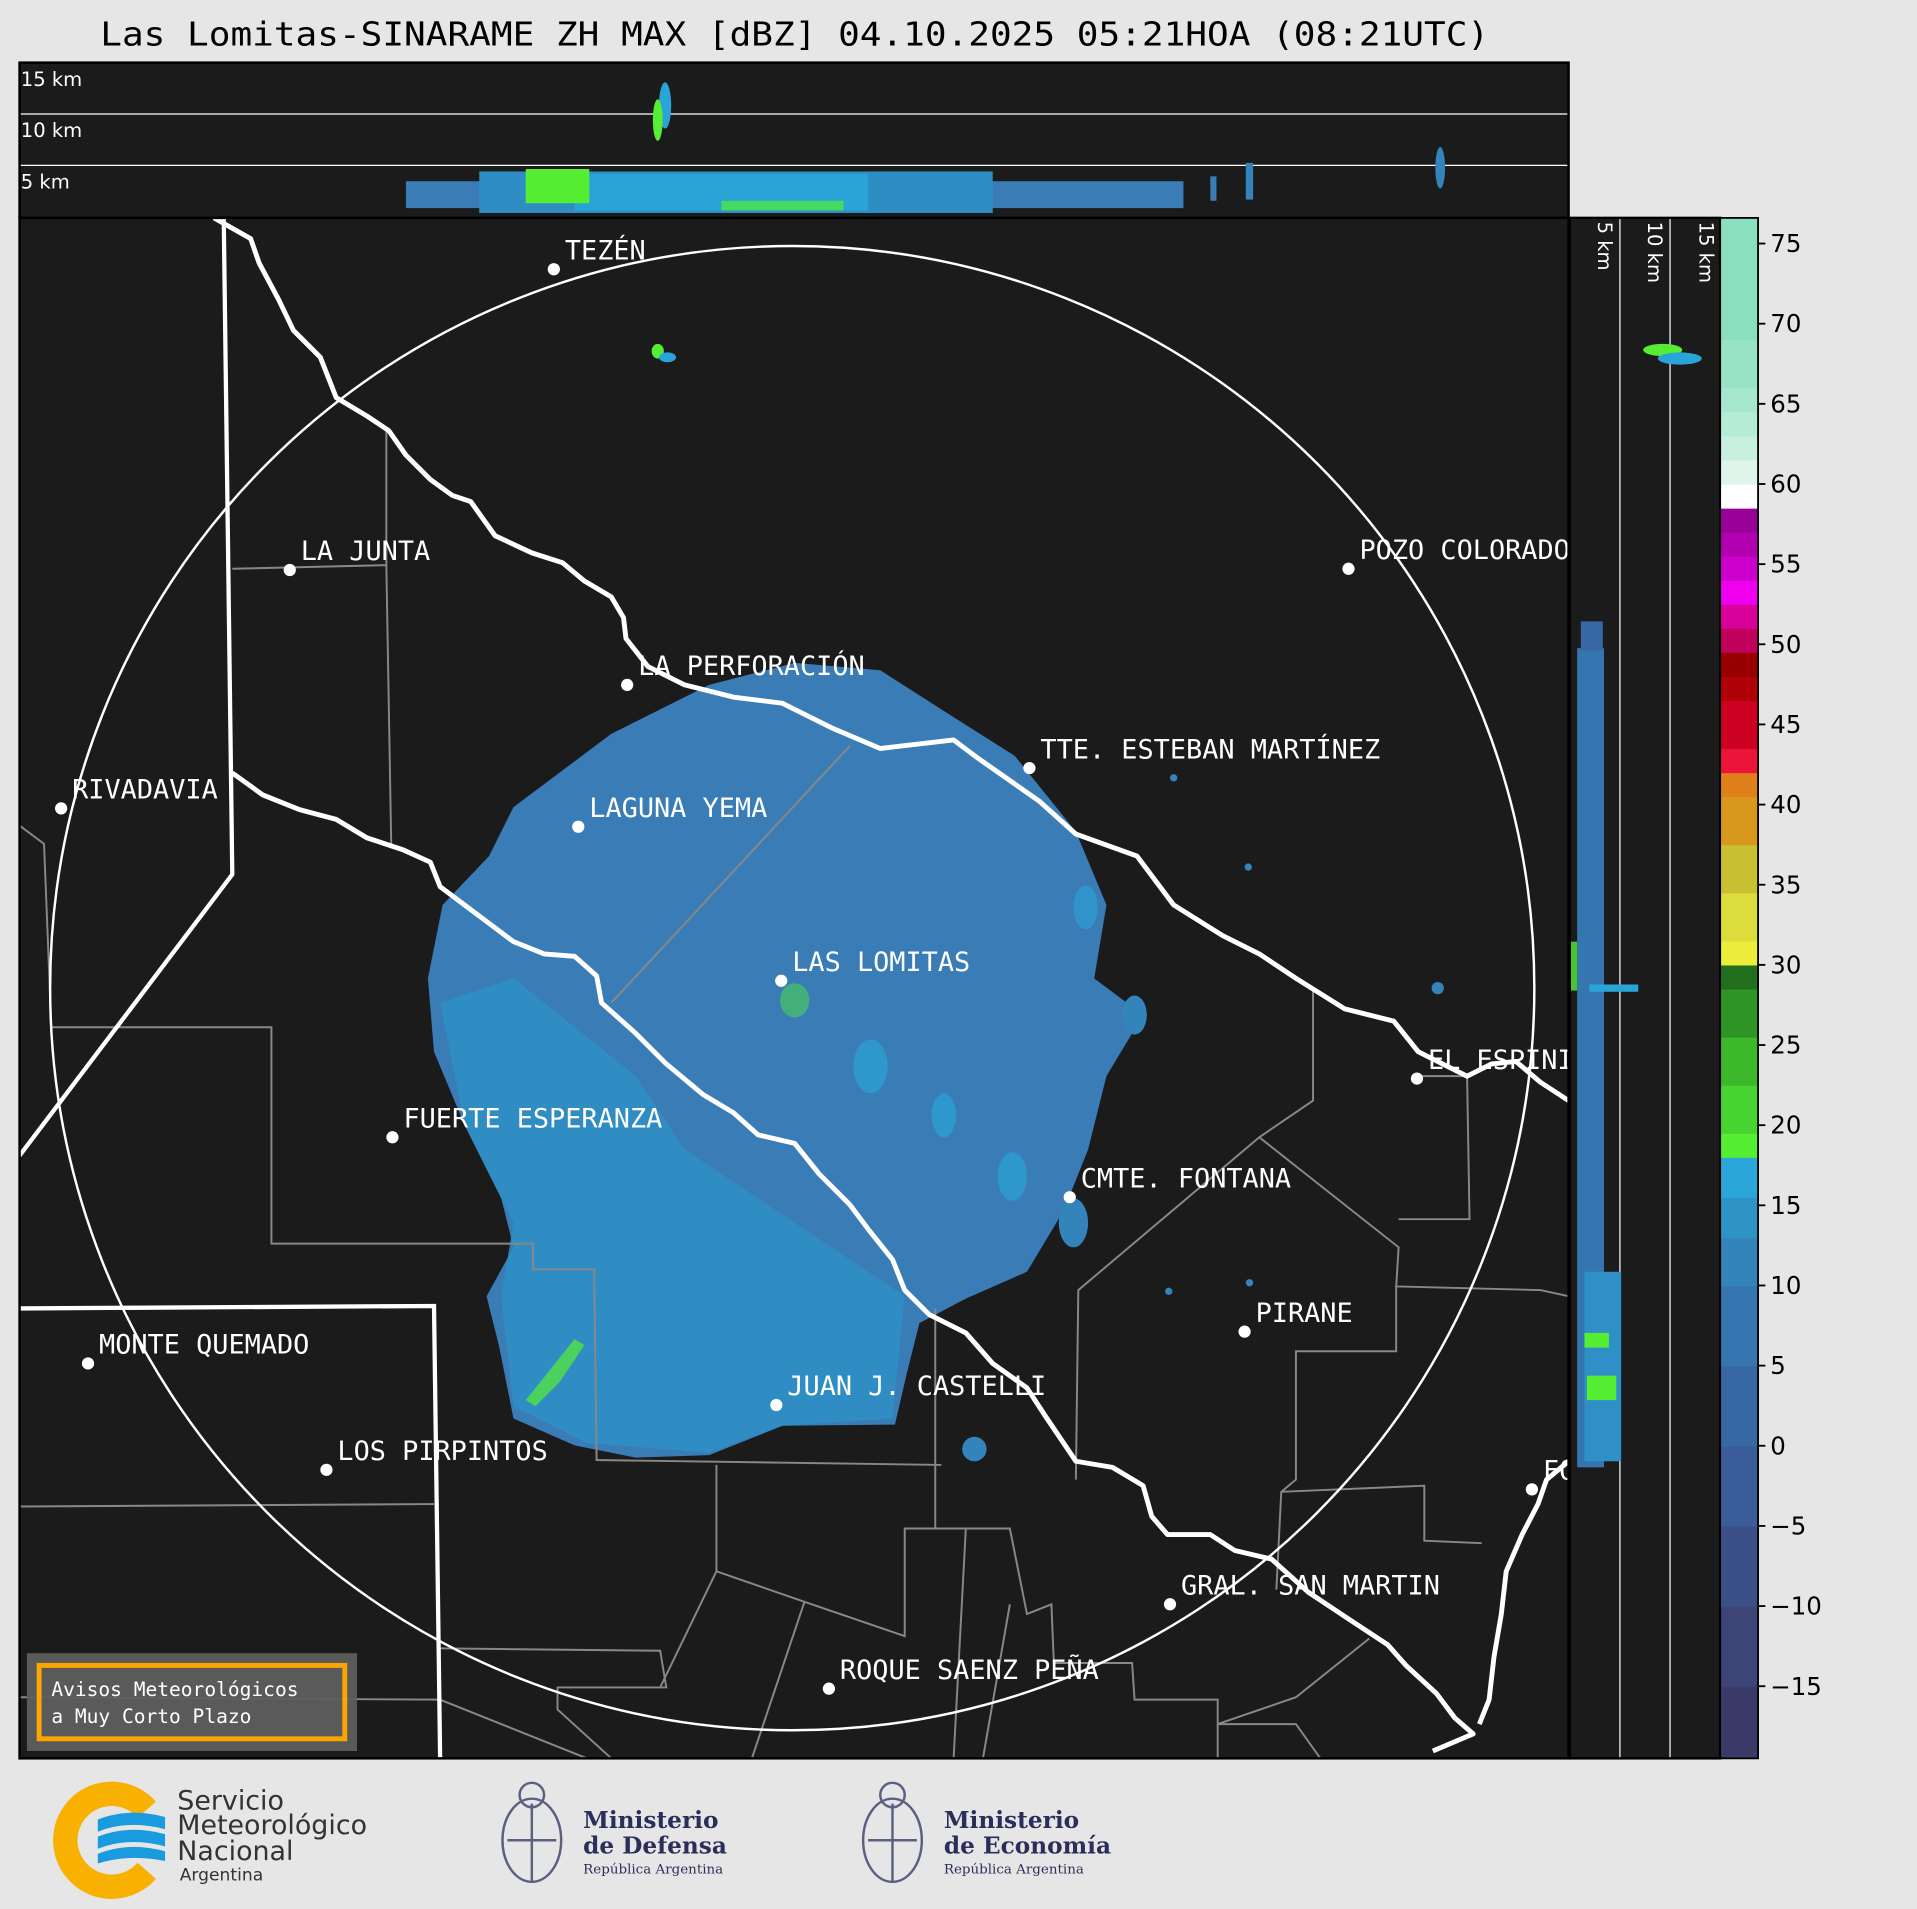 The image size is (1917, 1909). Describe the element at coordinates (1011, 1820) in the screenshot. I see `economia-line1: Ministerio` at that location.